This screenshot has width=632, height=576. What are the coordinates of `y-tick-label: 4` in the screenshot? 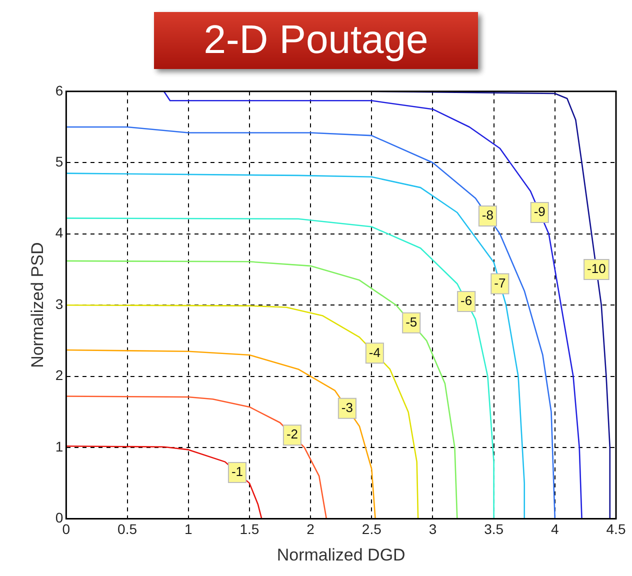 It's located at (59, 232).